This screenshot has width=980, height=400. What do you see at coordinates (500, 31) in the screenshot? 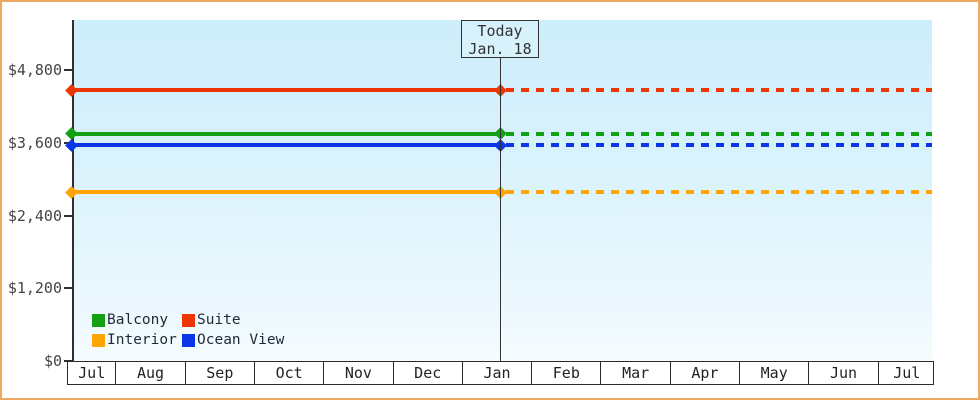
I see `today-label: Today` at bounding box center [500, 31].